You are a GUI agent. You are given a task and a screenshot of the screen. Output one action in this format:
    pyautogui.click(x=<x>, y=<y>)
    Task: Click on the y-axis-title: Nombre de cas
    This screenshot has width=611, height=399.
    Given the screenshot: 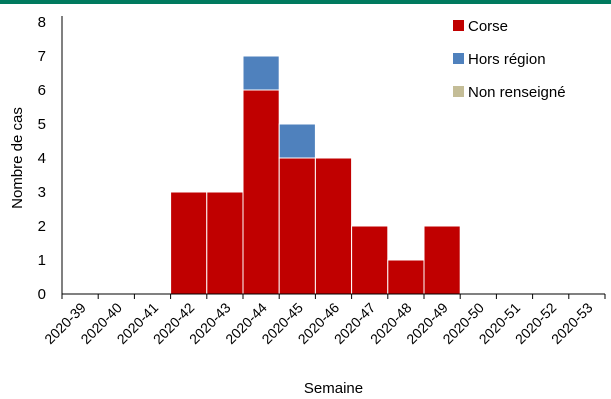 What is the action you would take?
    pyautogui.click(x=17, y=158)
    